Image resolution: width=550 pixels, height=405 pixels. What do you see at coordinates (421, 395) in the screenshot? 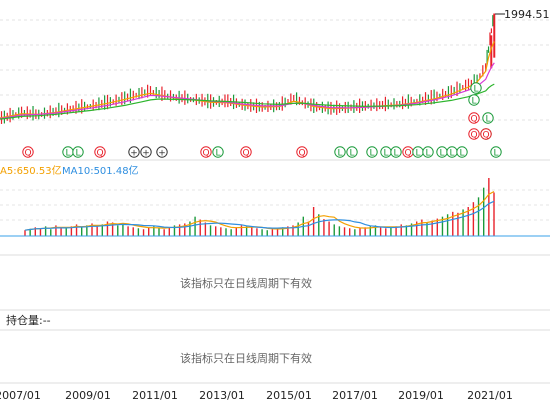
I see `x-tick-label: 2019/01` at bounding box center [421, 395].